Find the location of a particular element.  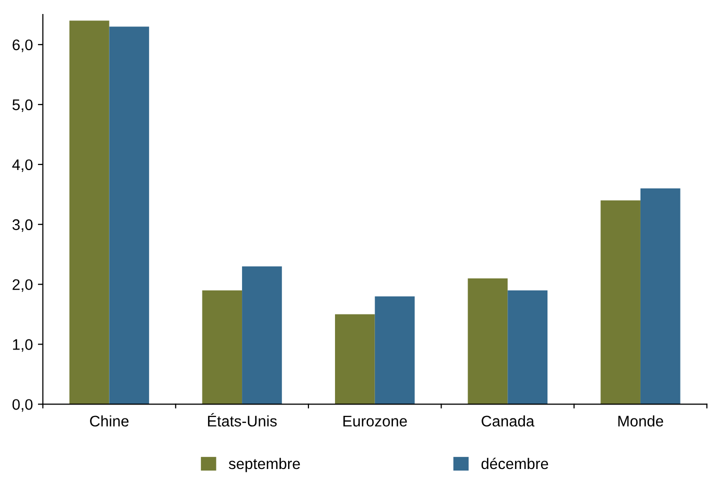

y-tick-label: 4,0 is located at coordinates (22, 165).